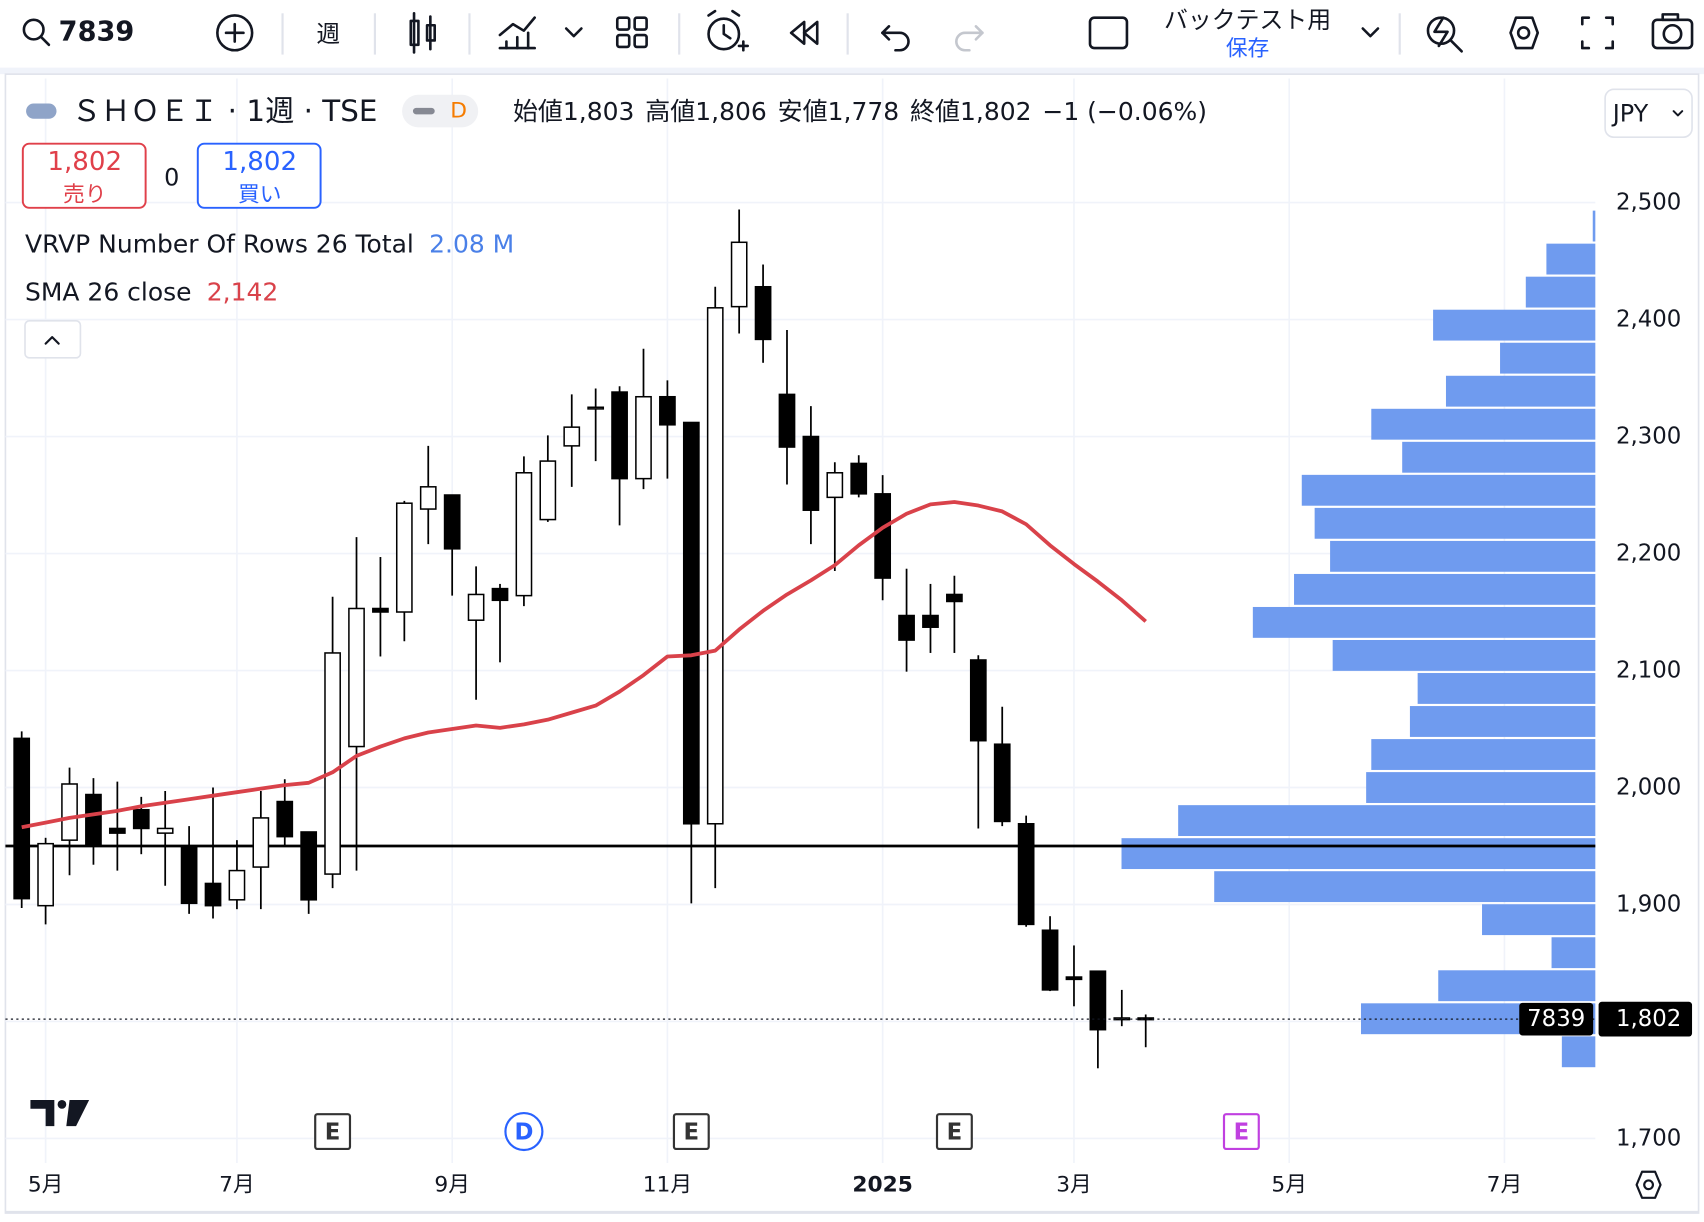  Describe the element at coordinates (731, 111) in the screenshot. I see `ohlc-value: 1,806` at that location.